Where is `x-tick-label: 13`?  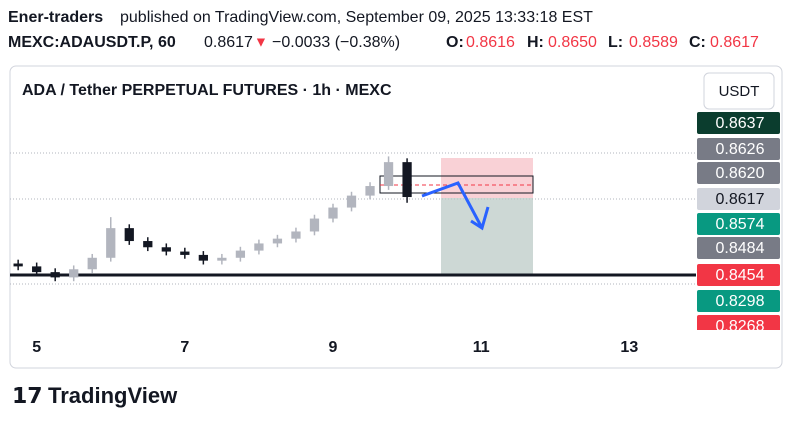
x-tick-label: 13 is located at coordinates (629, 347).